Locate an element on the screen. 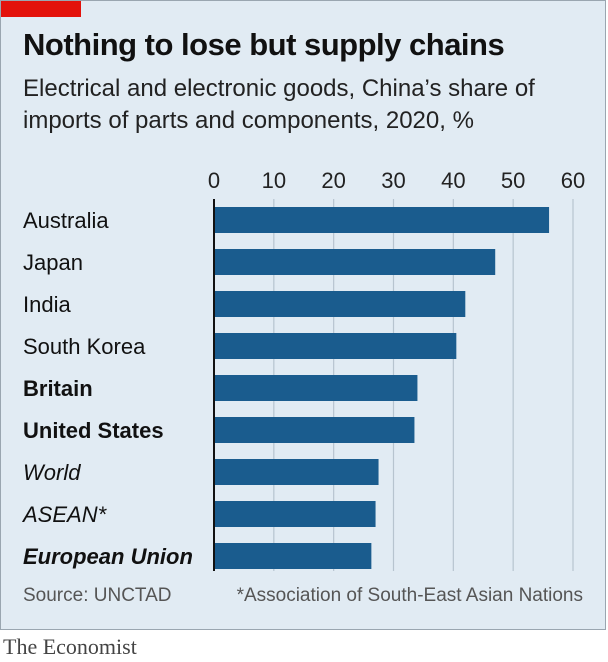  brand-tag is located at coordinates (41, 9).